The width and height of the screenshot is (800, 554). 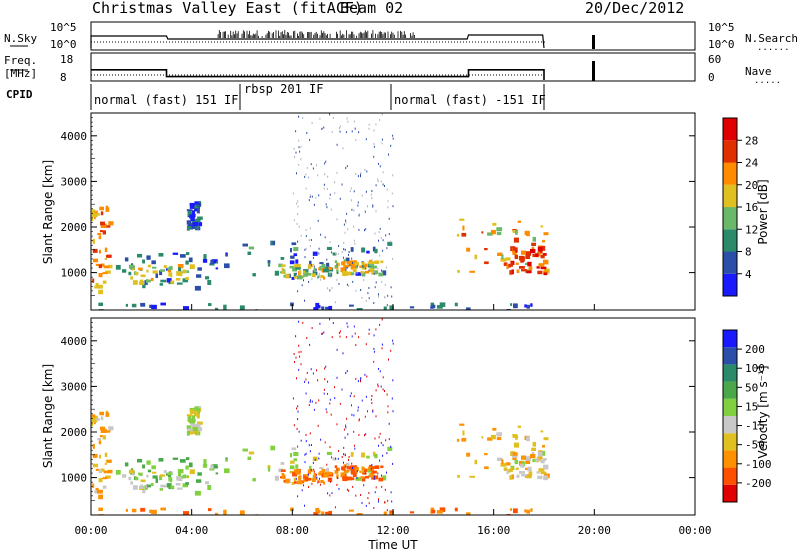 I want to click on freq-label: Freq., so click(x=20, y=60).